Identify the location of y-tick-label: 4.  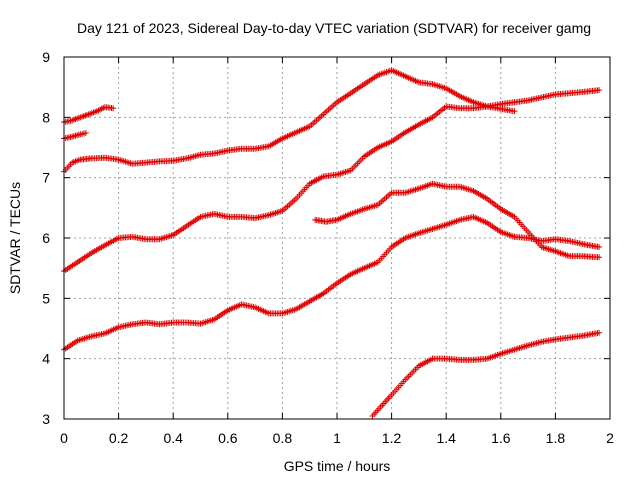
(46, 359).